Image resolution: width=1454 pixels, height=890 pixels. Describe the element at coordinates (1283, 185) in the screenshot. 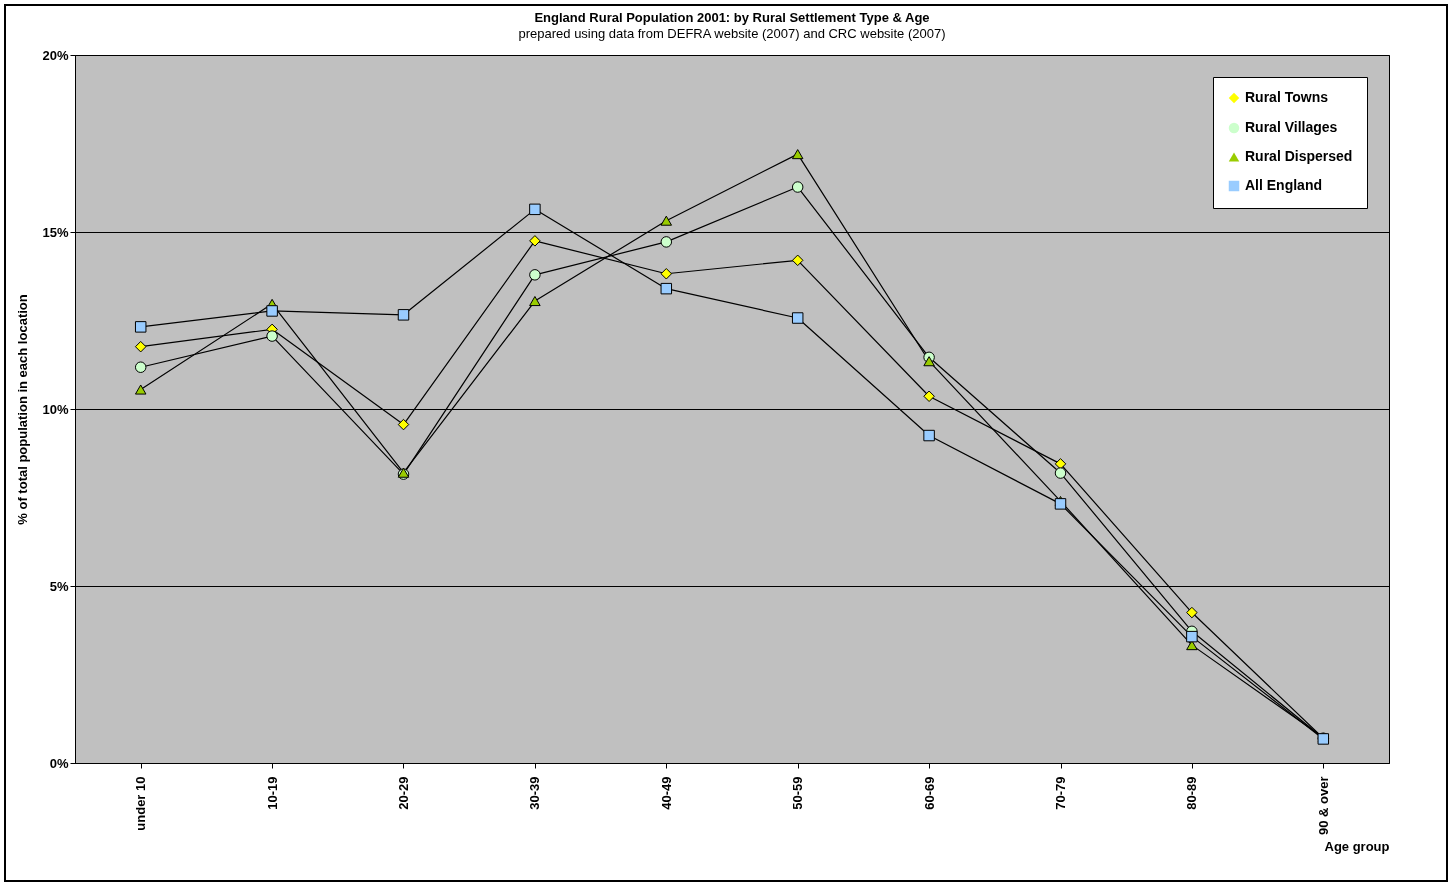

I see `legend-label: All England` at that location.